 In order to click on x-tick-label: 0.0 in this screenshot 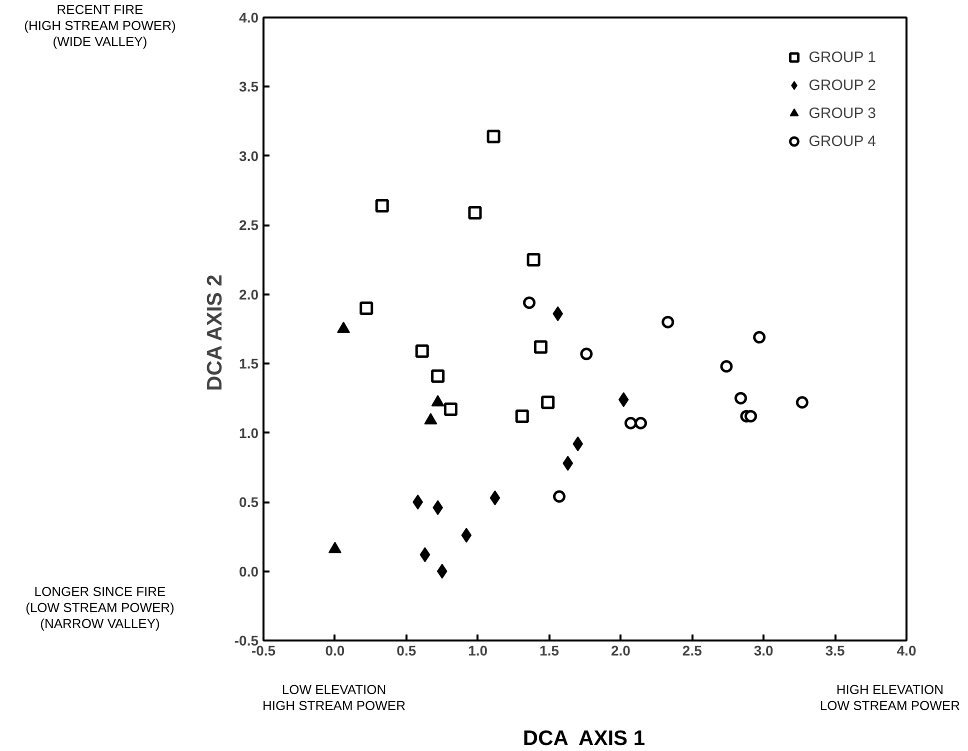, I will do `click(335, 650)`.